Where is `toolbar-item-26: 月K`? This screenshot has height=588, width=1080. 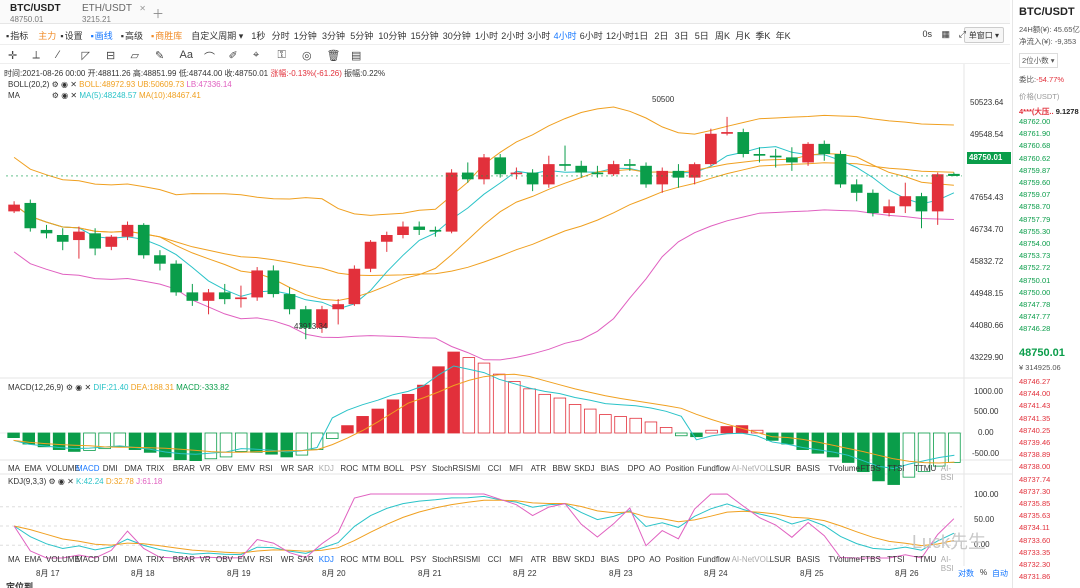 toolbar-item-26: 月K is located at coordinates (742, 35).